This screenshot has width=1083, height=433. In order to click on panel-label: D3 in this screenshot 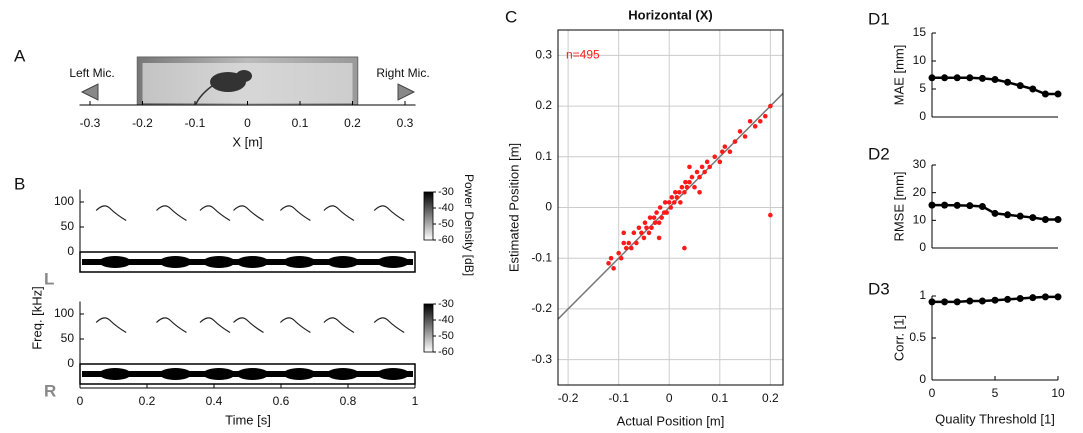, I will do `click(879, 288)`.